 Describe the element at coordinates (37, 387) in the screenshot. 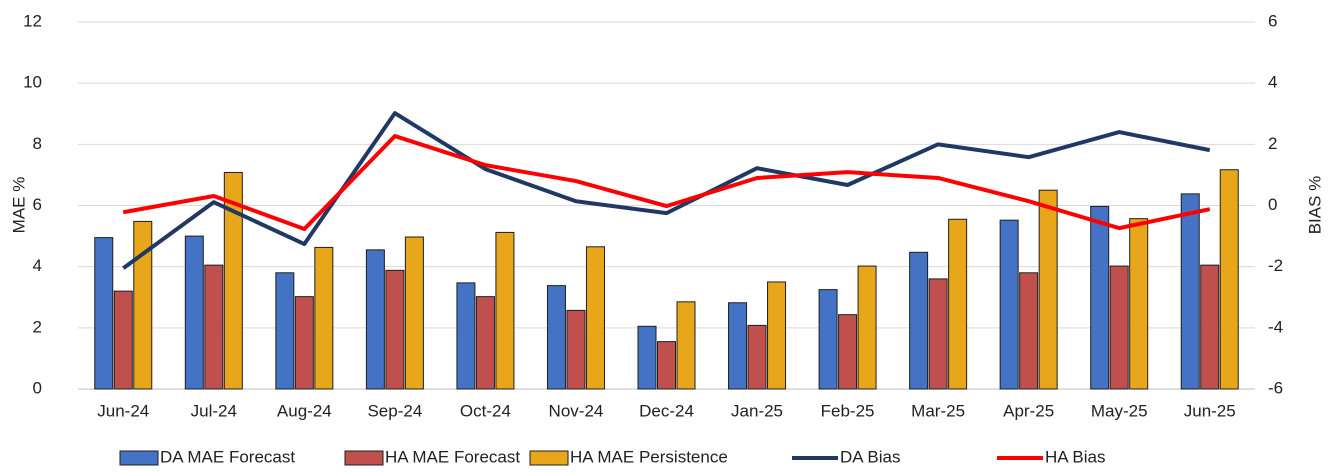

I see `y-tick-label: 0` at that location.